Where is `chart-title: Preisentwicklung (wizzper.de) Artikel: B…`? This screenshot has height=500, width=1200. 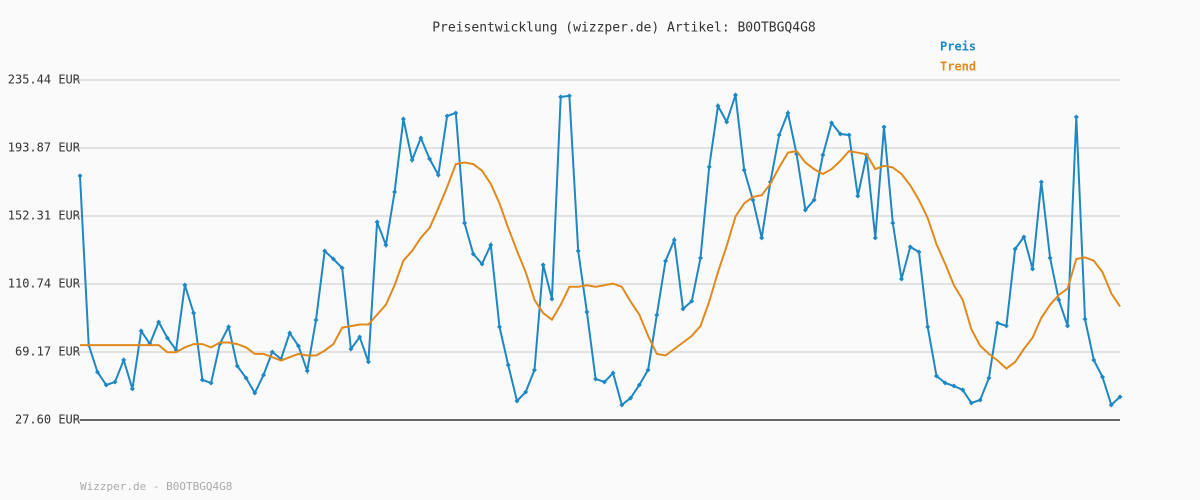 chart-title: Preisentwicklung (wizzper.de) Artikel: B… is located at coordinates (624, 28).